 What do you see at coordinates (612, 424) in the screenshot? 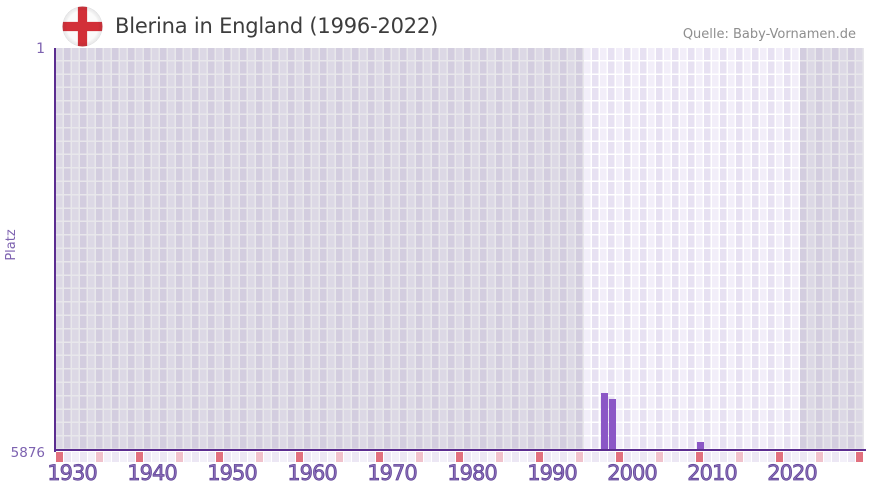
I see `bar-1997` at bounding box center [612, 424].